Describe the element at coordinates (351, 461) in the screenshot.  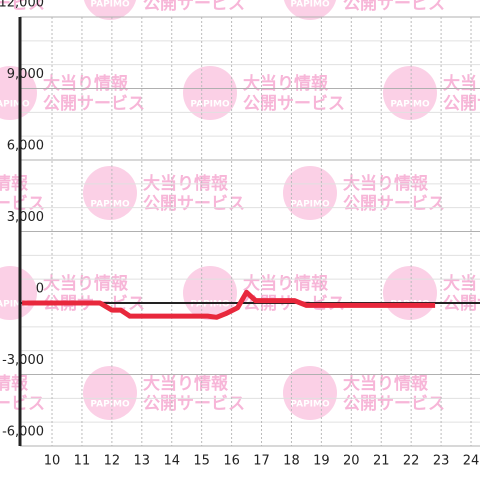
I see `x-tick-label: 20` at that location.